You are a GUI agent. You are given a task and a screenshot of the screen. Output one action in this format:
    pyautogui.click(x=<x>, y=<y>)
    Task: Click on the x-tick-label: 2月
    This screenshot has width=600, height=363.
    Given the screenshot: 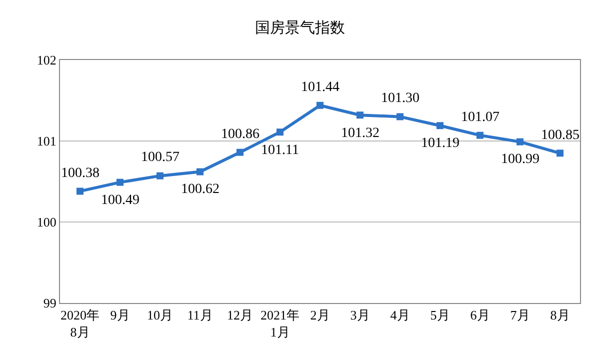 What is the action you would take?
    pyautogui.click(x=320, y=315)
    